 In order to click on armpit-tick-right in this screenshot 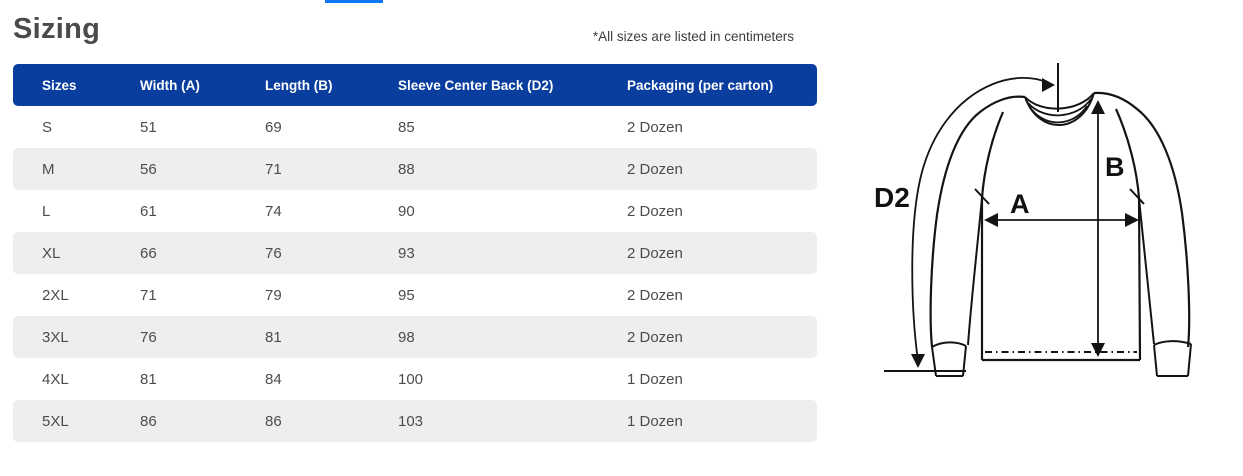, I will do `click(1137, 196)`.